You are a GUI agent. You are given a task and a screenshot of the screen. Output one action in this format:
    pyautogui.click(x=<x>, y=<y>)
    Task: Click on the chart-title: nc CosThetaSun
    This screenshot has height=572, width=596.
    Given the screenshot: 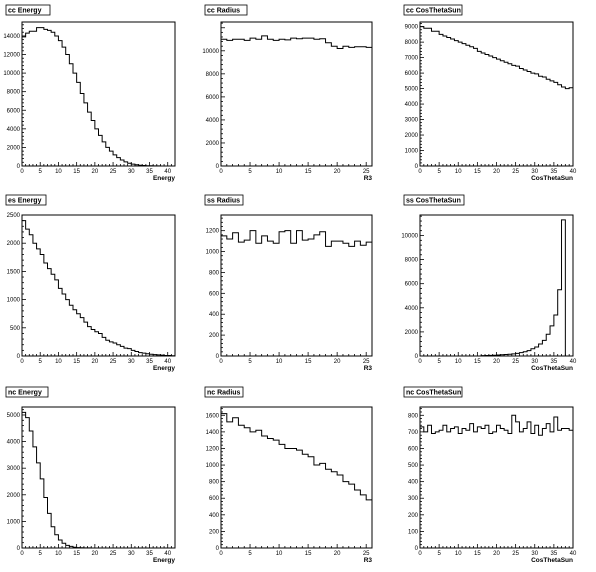 What is the action you would take?
    pyautogui.click(x=433, y=393)
    